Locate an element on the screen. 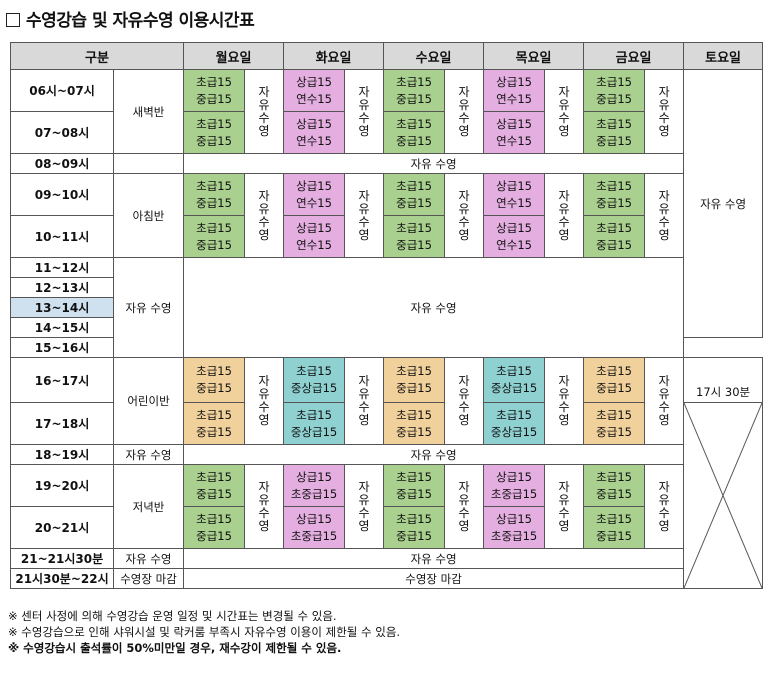 This screenshot has width=773, height=674. time-cell: 09~10시 is located at coordinates (62, 194).